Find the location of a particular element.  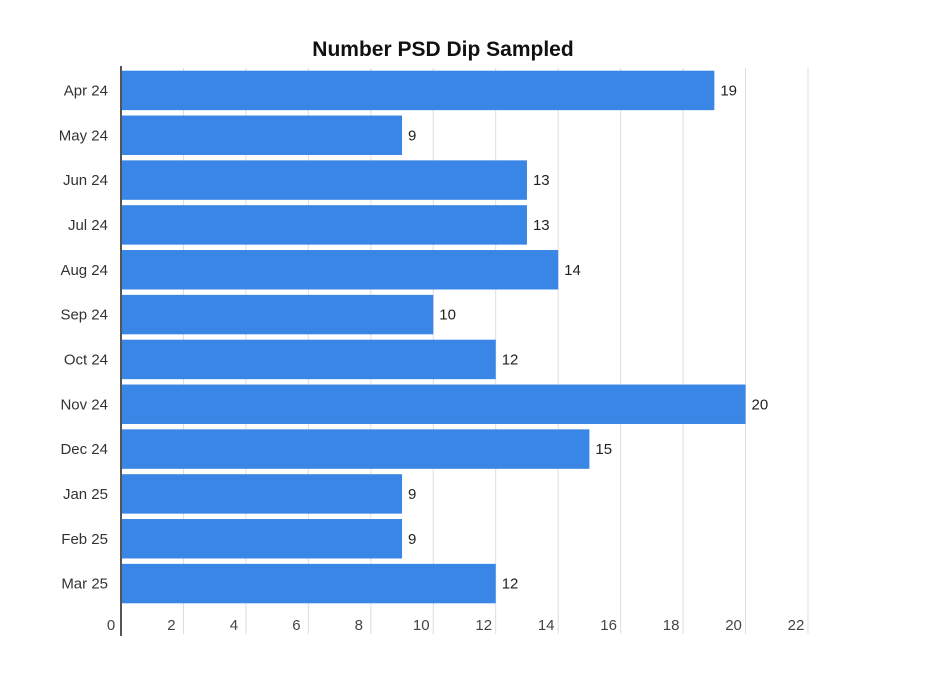

category-label: Dec 24 is located at coordinates (84, 449).